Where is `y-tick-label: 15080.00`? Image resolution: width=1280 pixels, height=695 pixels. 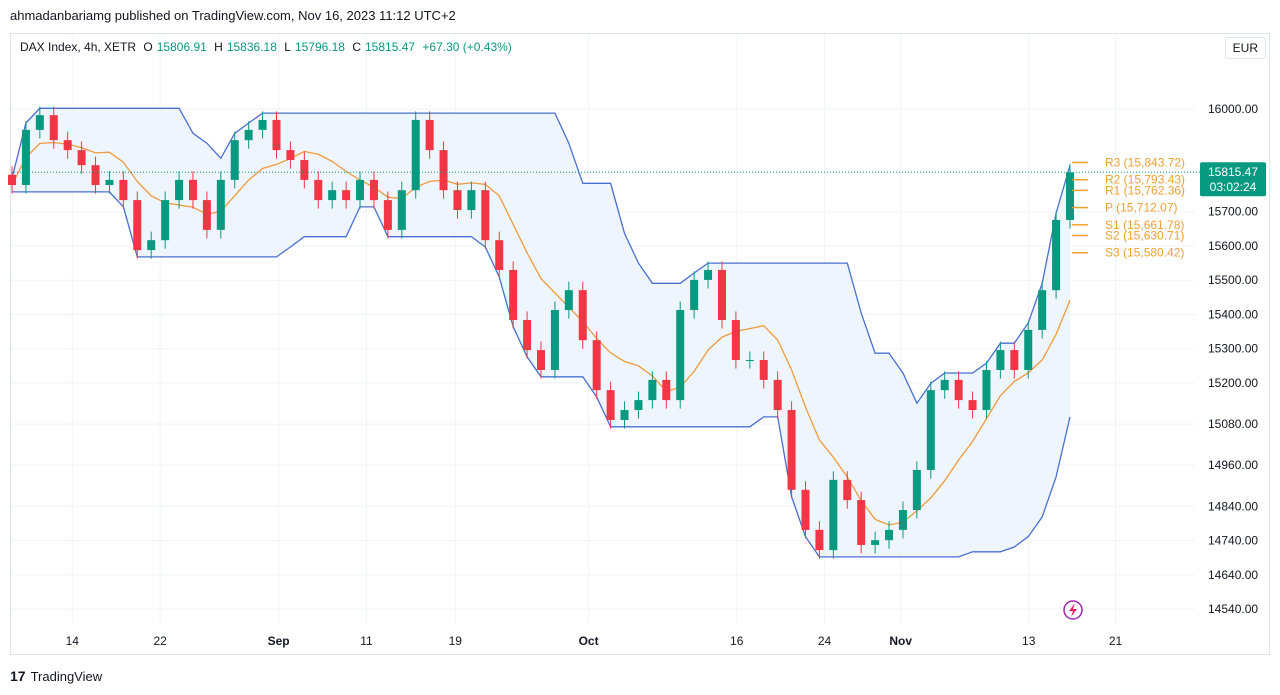
y-tick-label: 15080.00 is located at coordinates (1233, 424).